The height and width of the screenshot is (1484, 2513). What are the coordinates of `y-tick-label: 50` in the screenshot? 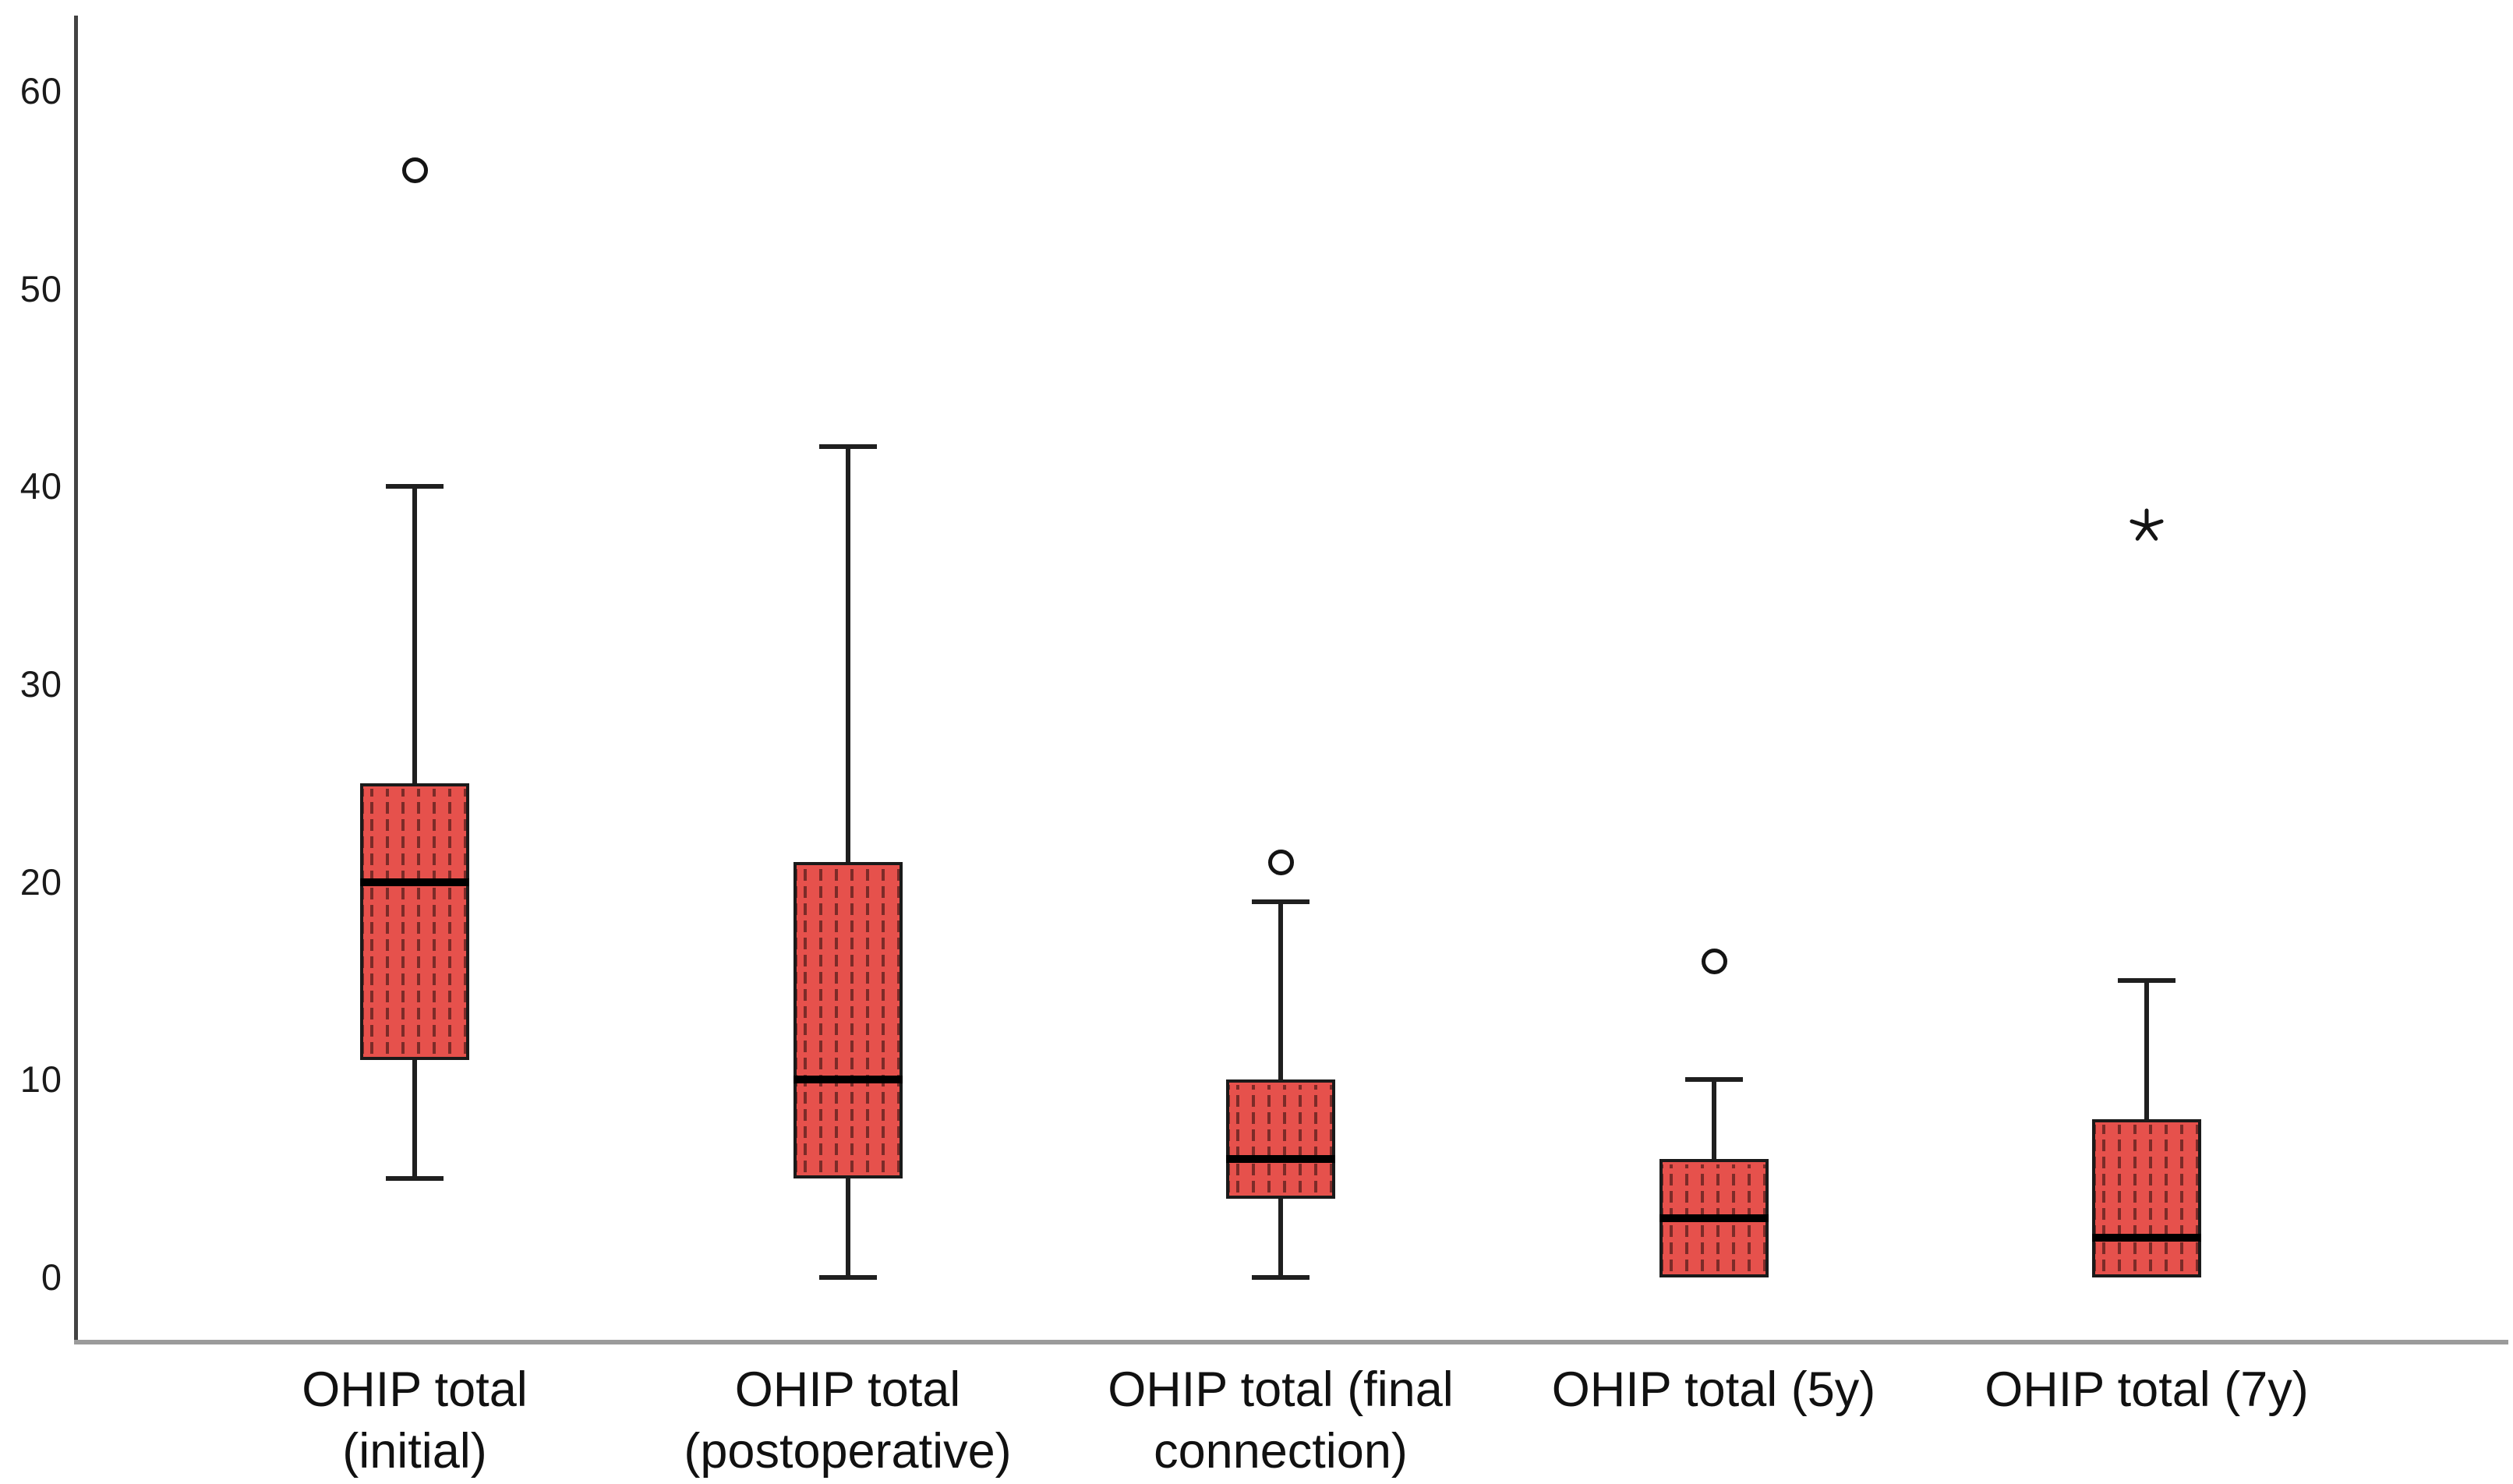 It's located at (40, 288).